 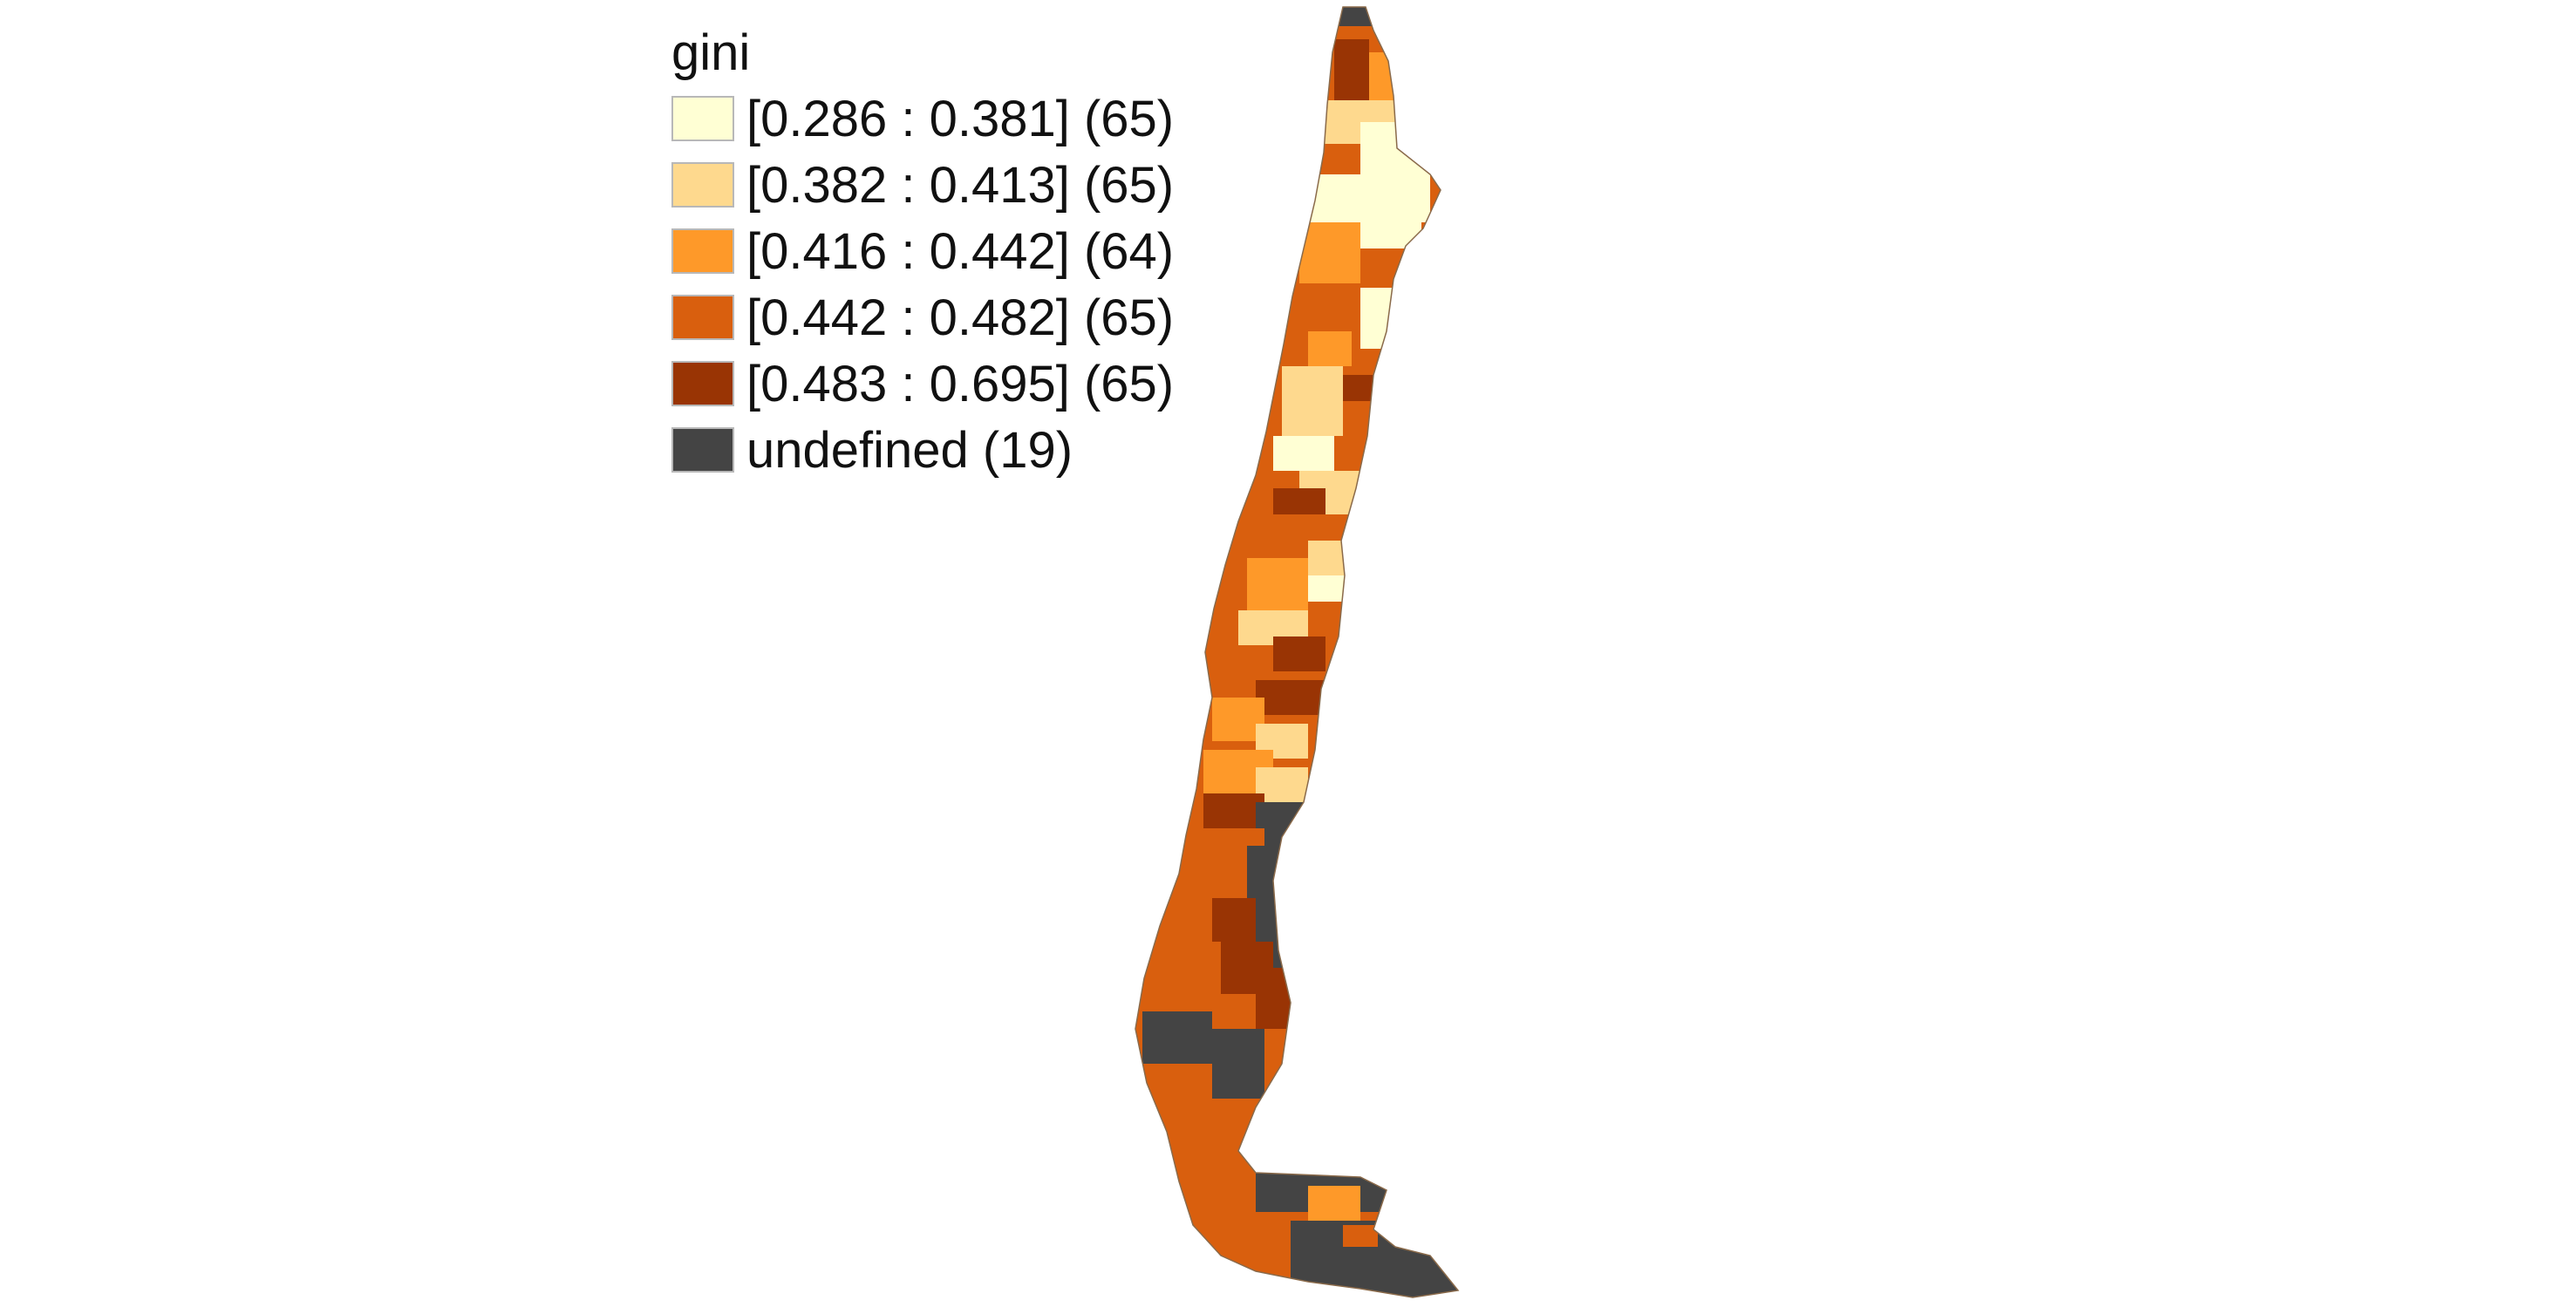 What do you see at coordinates (1297, 652) in the screenshot?
I see `country-outline` at bounding box center [1297, 652].